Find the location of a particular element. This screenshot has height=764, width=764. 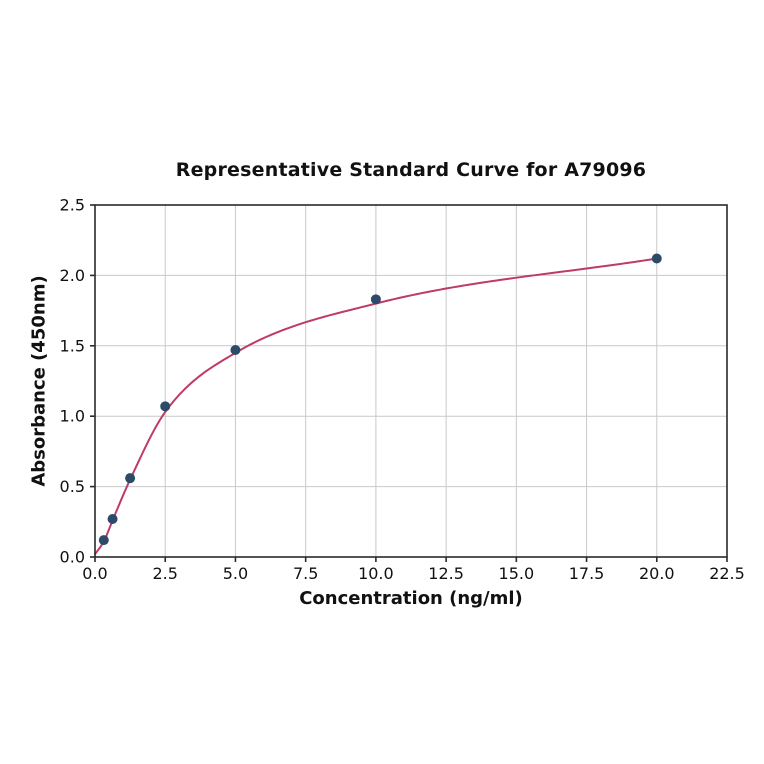

x-tick-label: 5.0 is located at coordinates (235, 573).